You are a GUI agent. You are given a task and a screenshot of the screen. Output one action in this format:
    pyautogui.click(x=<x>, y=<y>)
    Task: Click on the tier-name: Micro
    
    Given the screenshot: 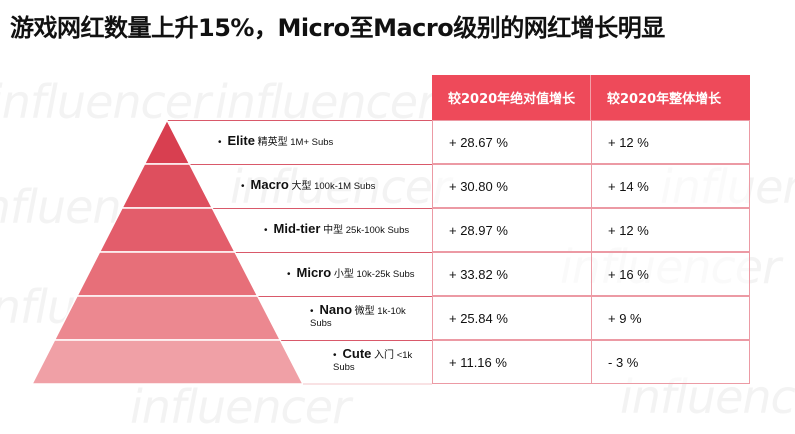 What is the action you would take?
    pyautogui.click(x=314, y=272)
    